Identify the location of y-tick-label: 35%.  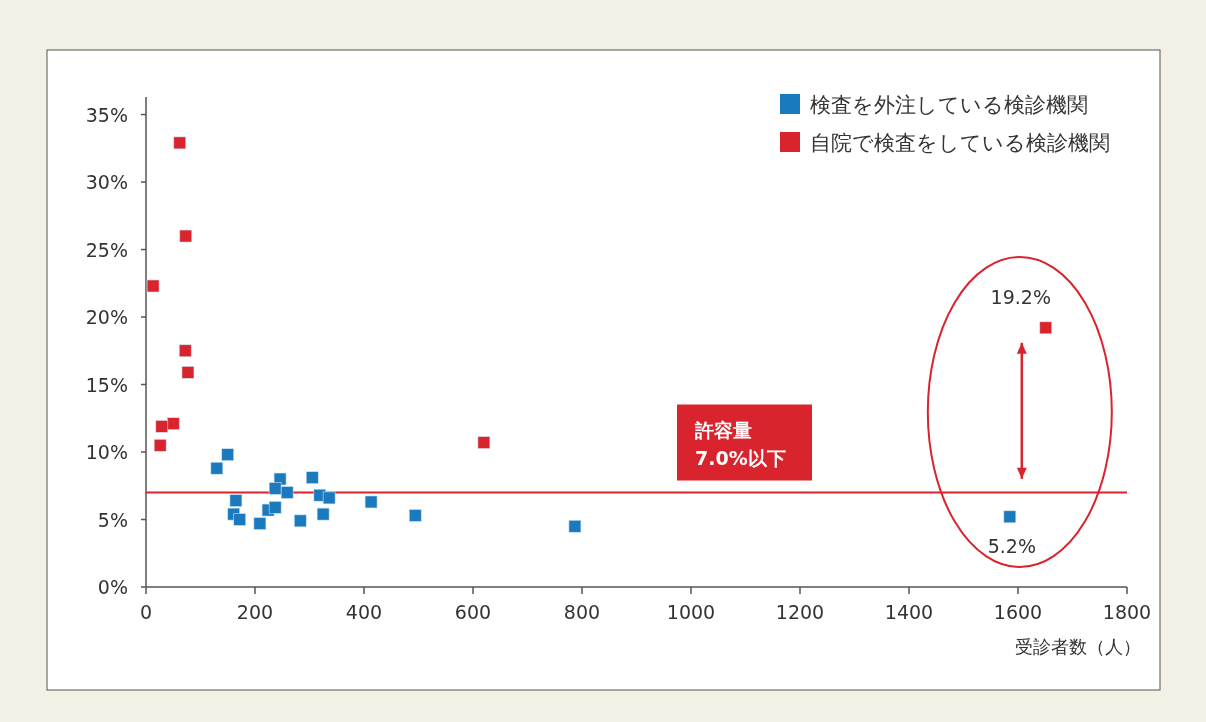
(106, 114).